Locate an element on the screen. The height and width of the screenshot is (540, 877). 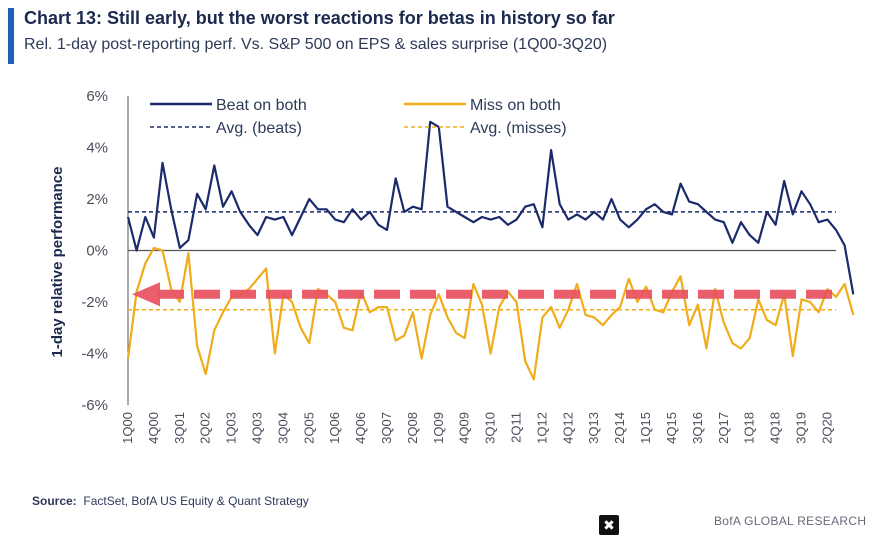
x-tick-label: 3Q16 is located at coordinates (697, 428).